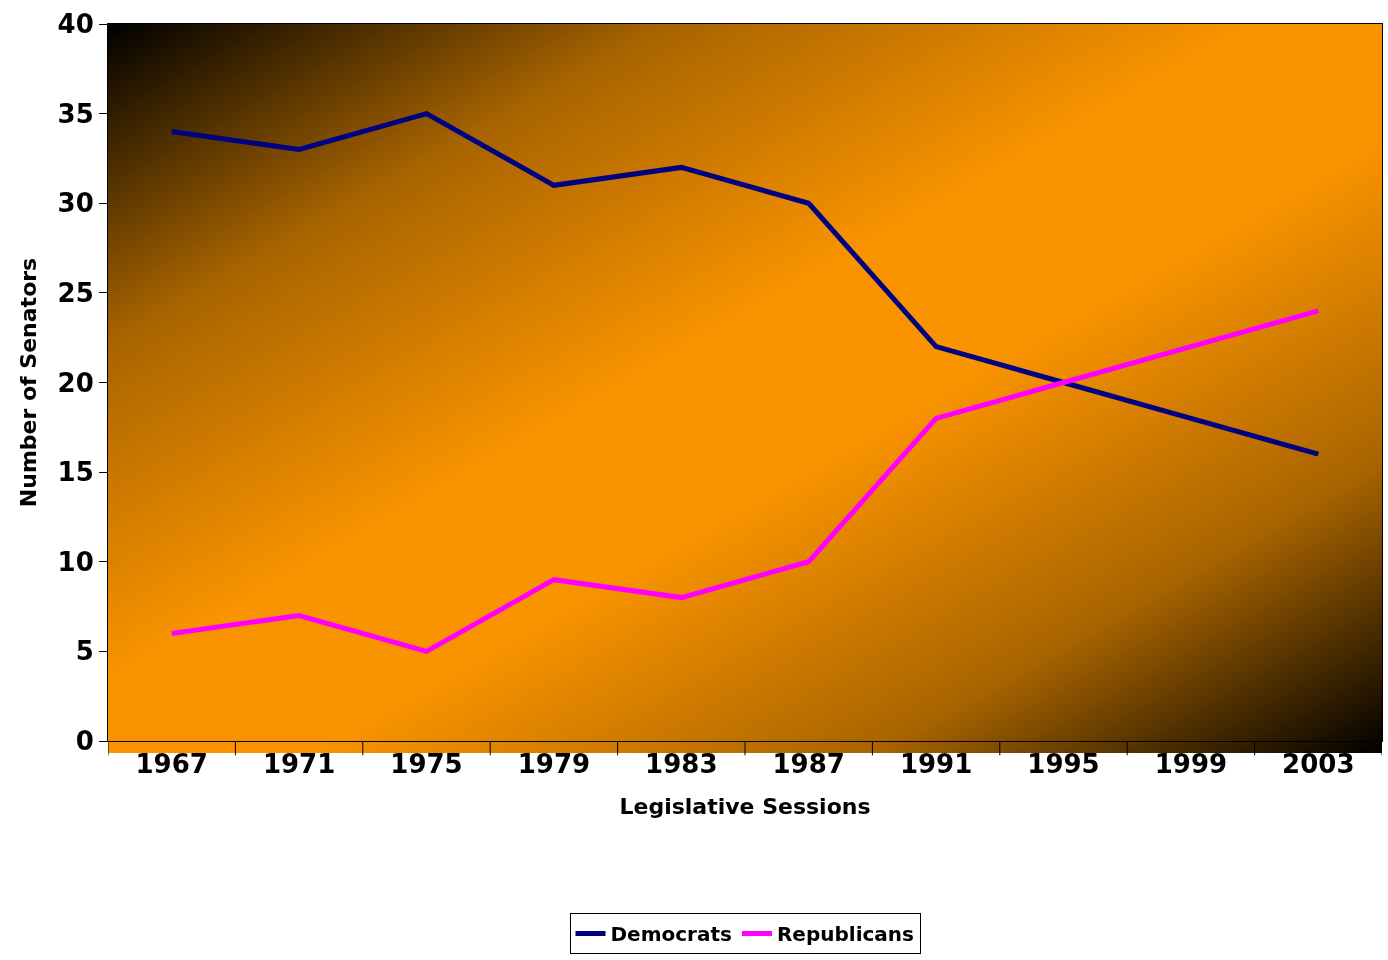 The image size is (1388, 960). What do you see at coordinates (1063, 764) in the screenshot?
I see `x-tick-label: 1995` at bounding box center [1063, 764].